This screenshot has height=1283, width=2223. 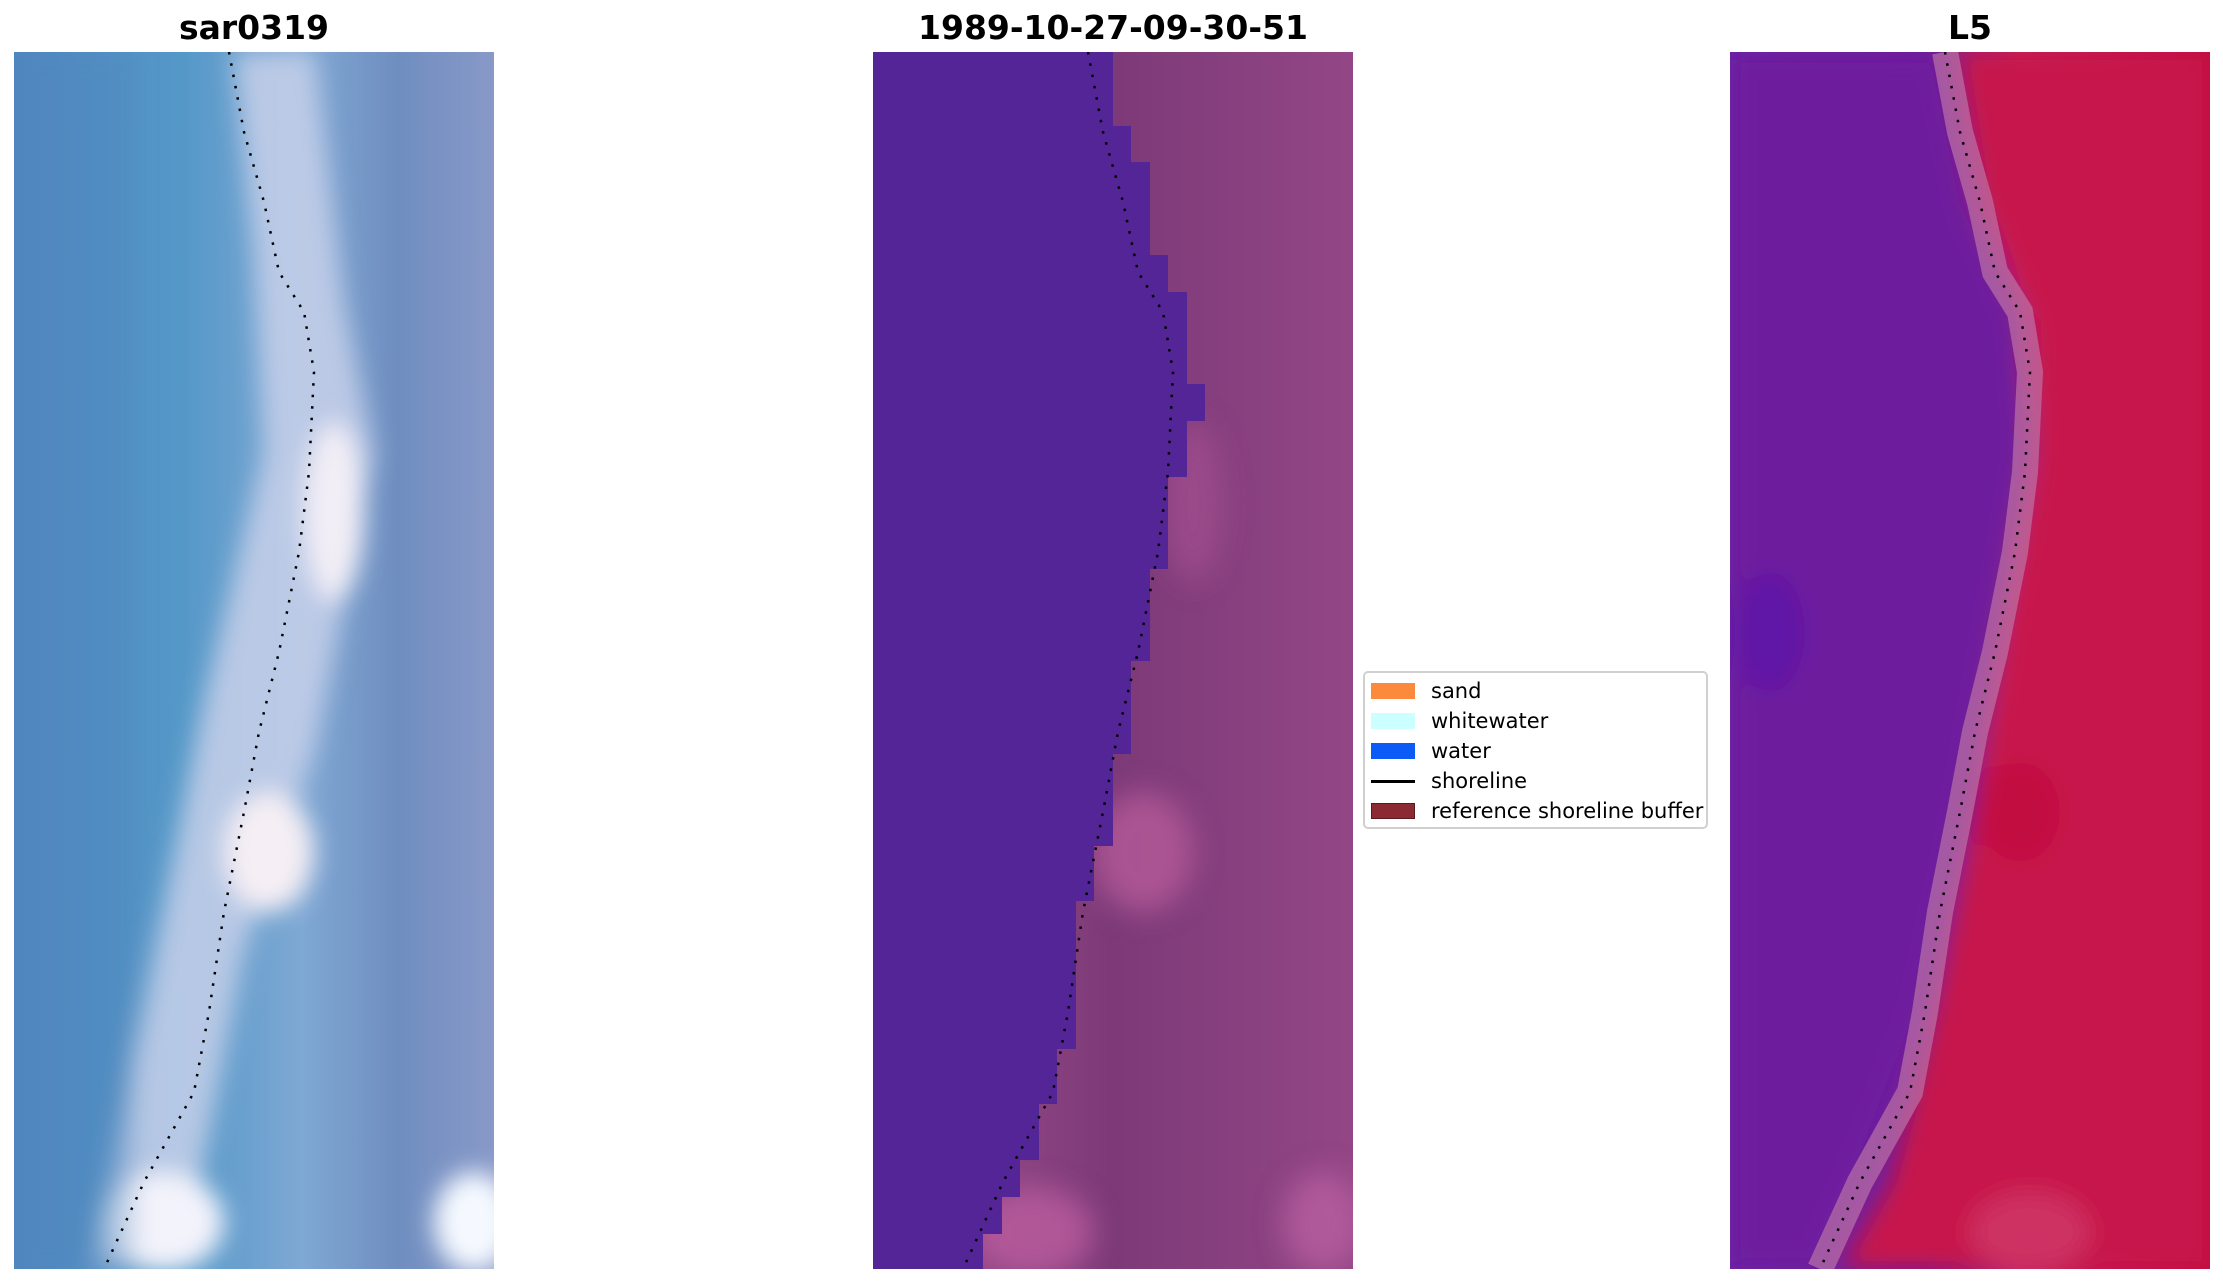 I want to click on water-class, so click(x=1039, y=660).